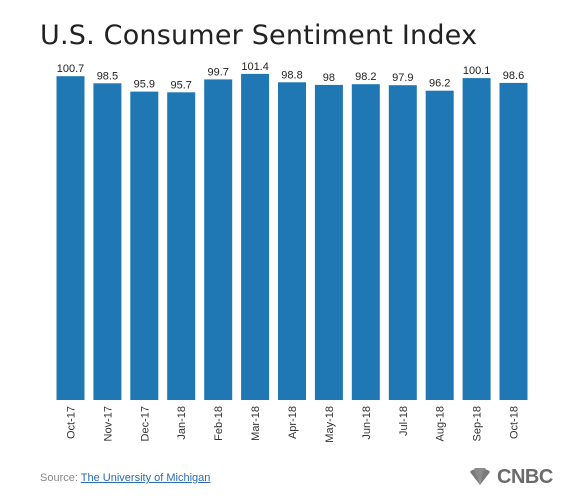 The height and width of the screenshot is (499, 580). I want to click on x-tick-label: Apr-18, so click(293, 422).